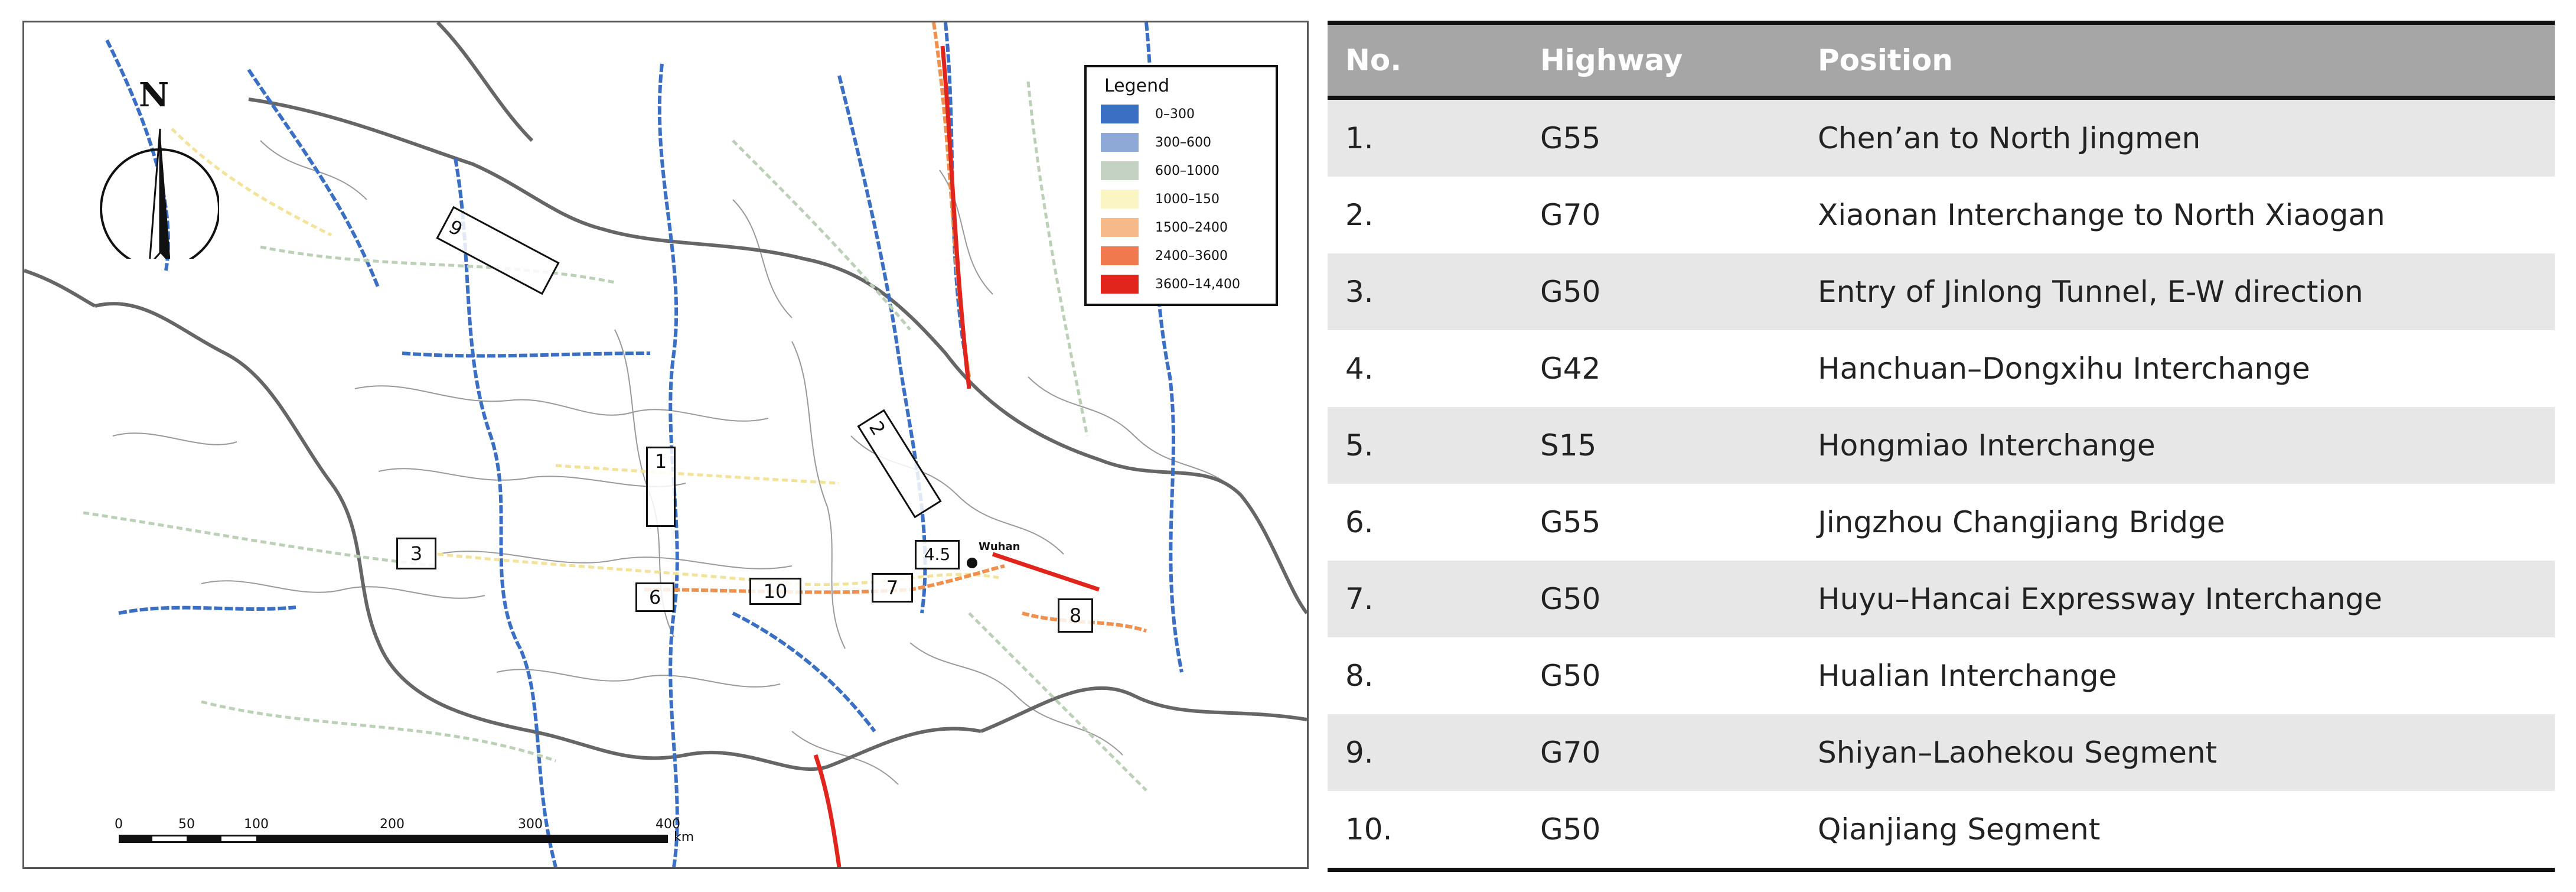  What do you see at coordinates (1968, 676) in the screenshot?
I see `cell-position: Hualian Interchange` at bounding box center [1968, 676].